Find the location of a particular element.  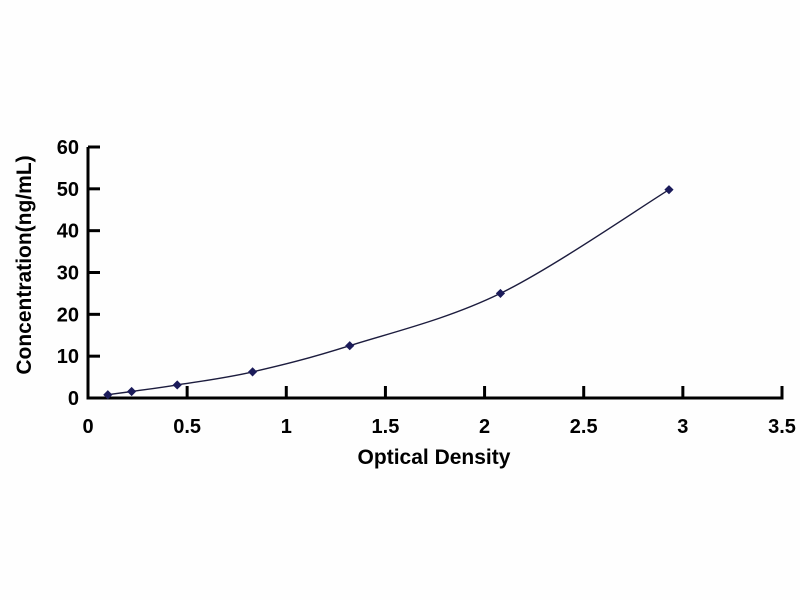

x-tick-label: 1 is located at coordinates (286, 427).